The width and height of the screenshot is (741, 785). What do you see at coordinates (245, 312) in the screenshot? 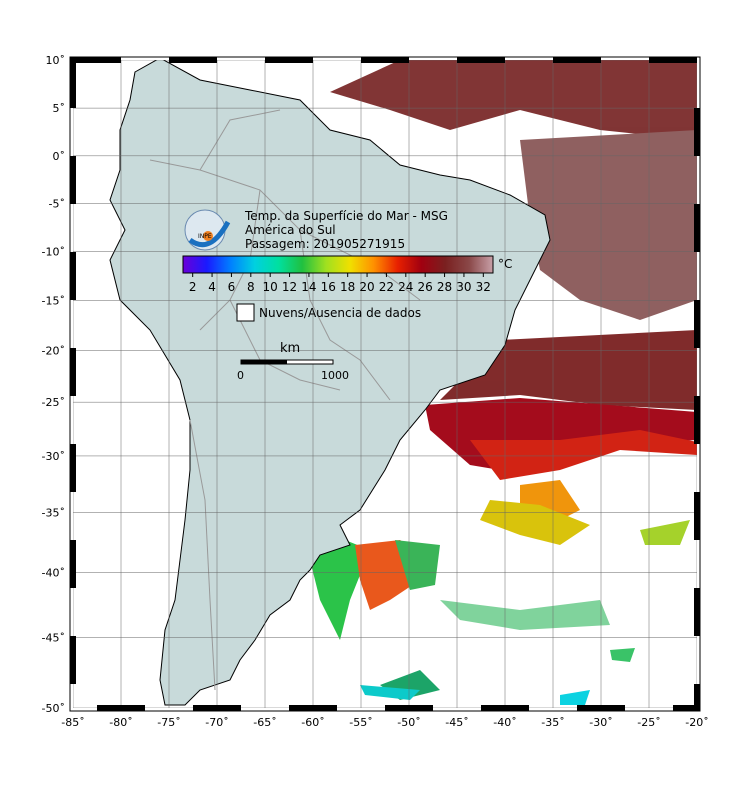
I see `legend-swatch` at bounding box center [245, 312].